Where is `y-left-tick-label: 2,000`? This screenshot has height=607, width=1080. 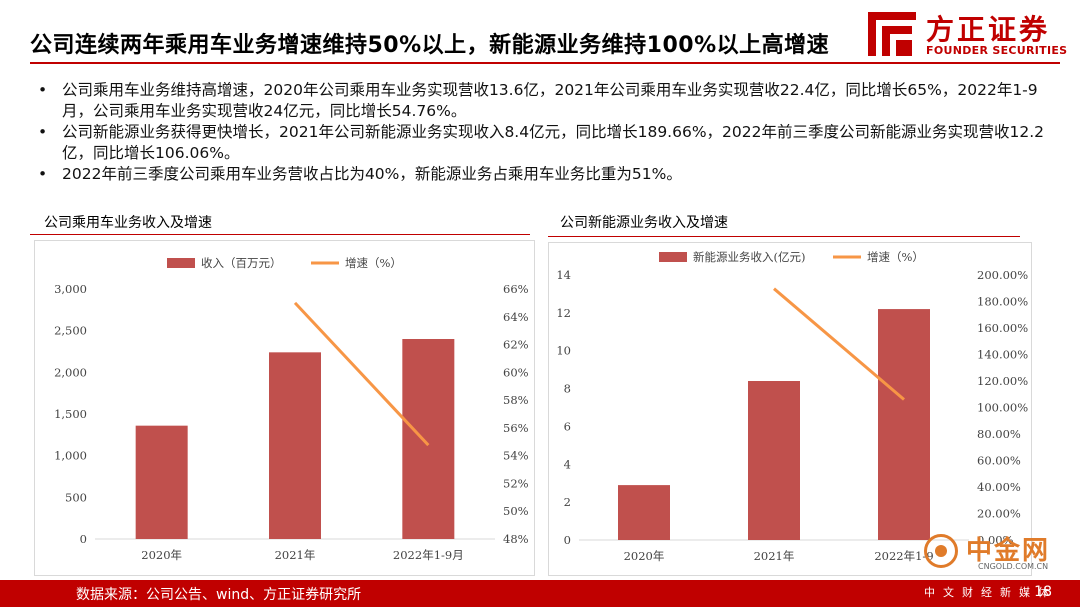 y-left-tick-label: 2,000 is located at coordinates (70, 372).